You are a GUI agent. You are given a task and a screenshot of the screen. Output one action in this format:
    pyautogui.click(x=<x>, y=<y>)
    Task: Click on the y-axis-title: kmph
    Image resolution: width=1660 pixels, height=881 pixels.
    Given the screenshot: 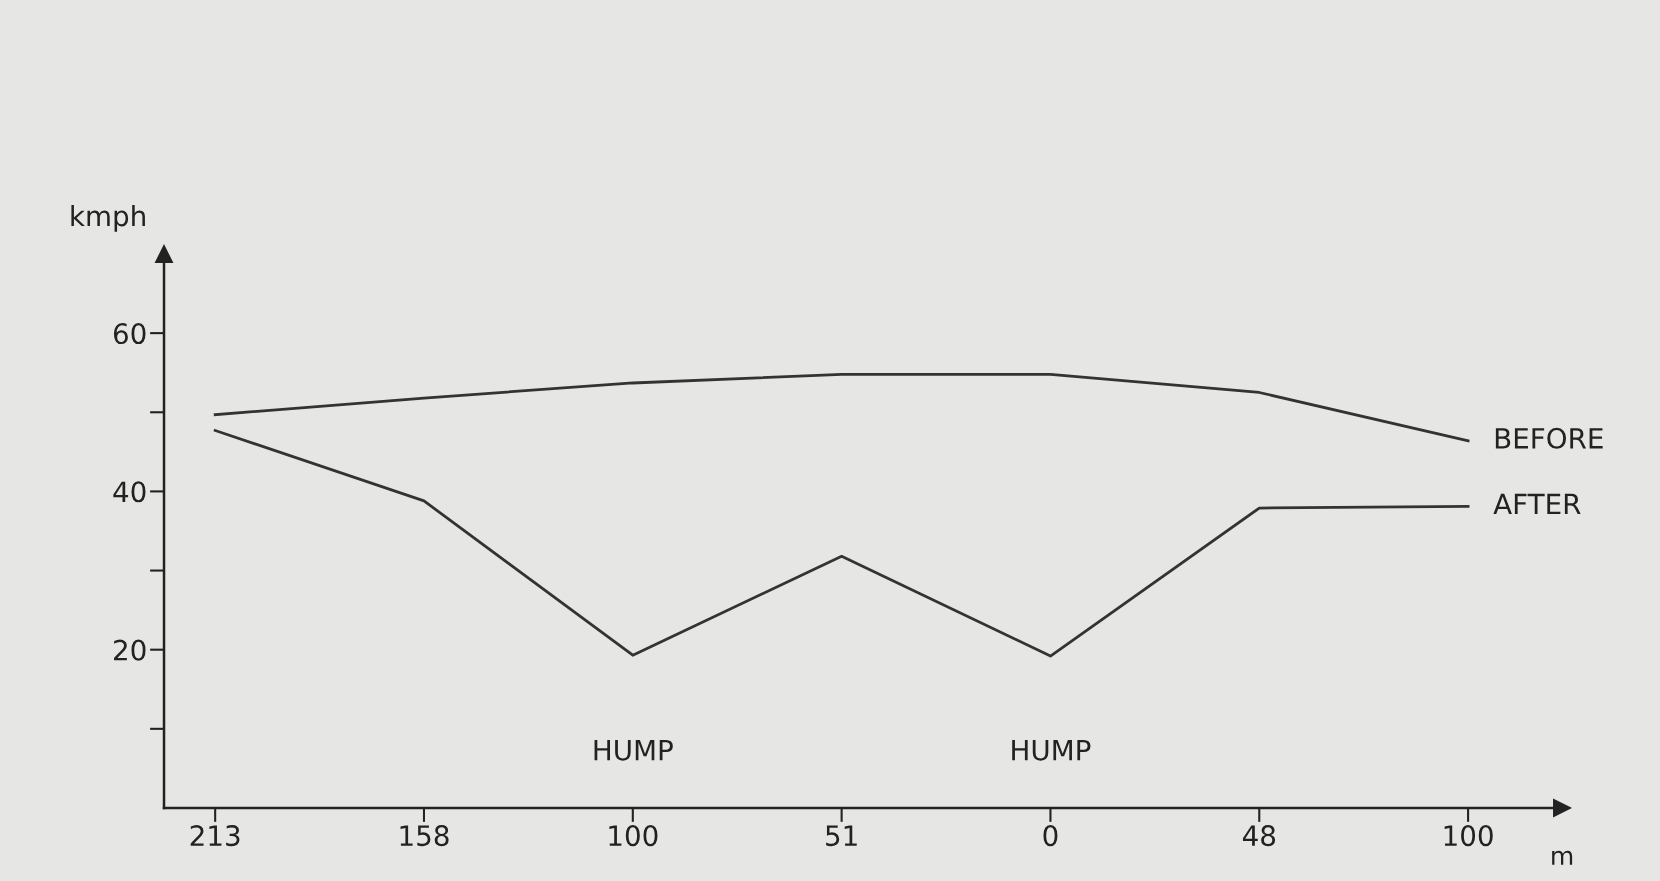 What is the action you would take?
    pyautogui.click(x=108, y=218)
    